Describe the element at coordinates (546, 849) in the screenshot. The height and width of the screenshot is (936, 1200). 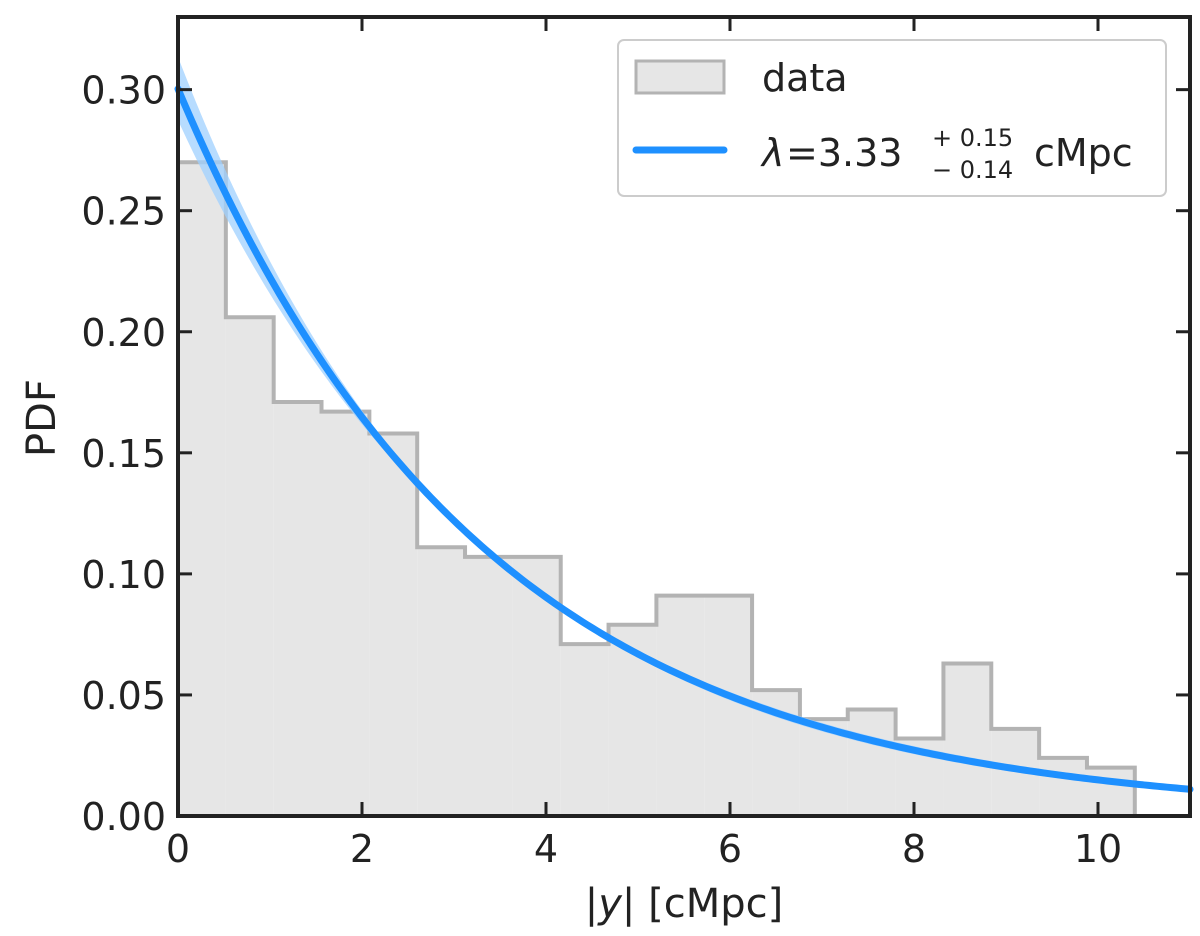
I see `x-tick-label: 4` at that location.